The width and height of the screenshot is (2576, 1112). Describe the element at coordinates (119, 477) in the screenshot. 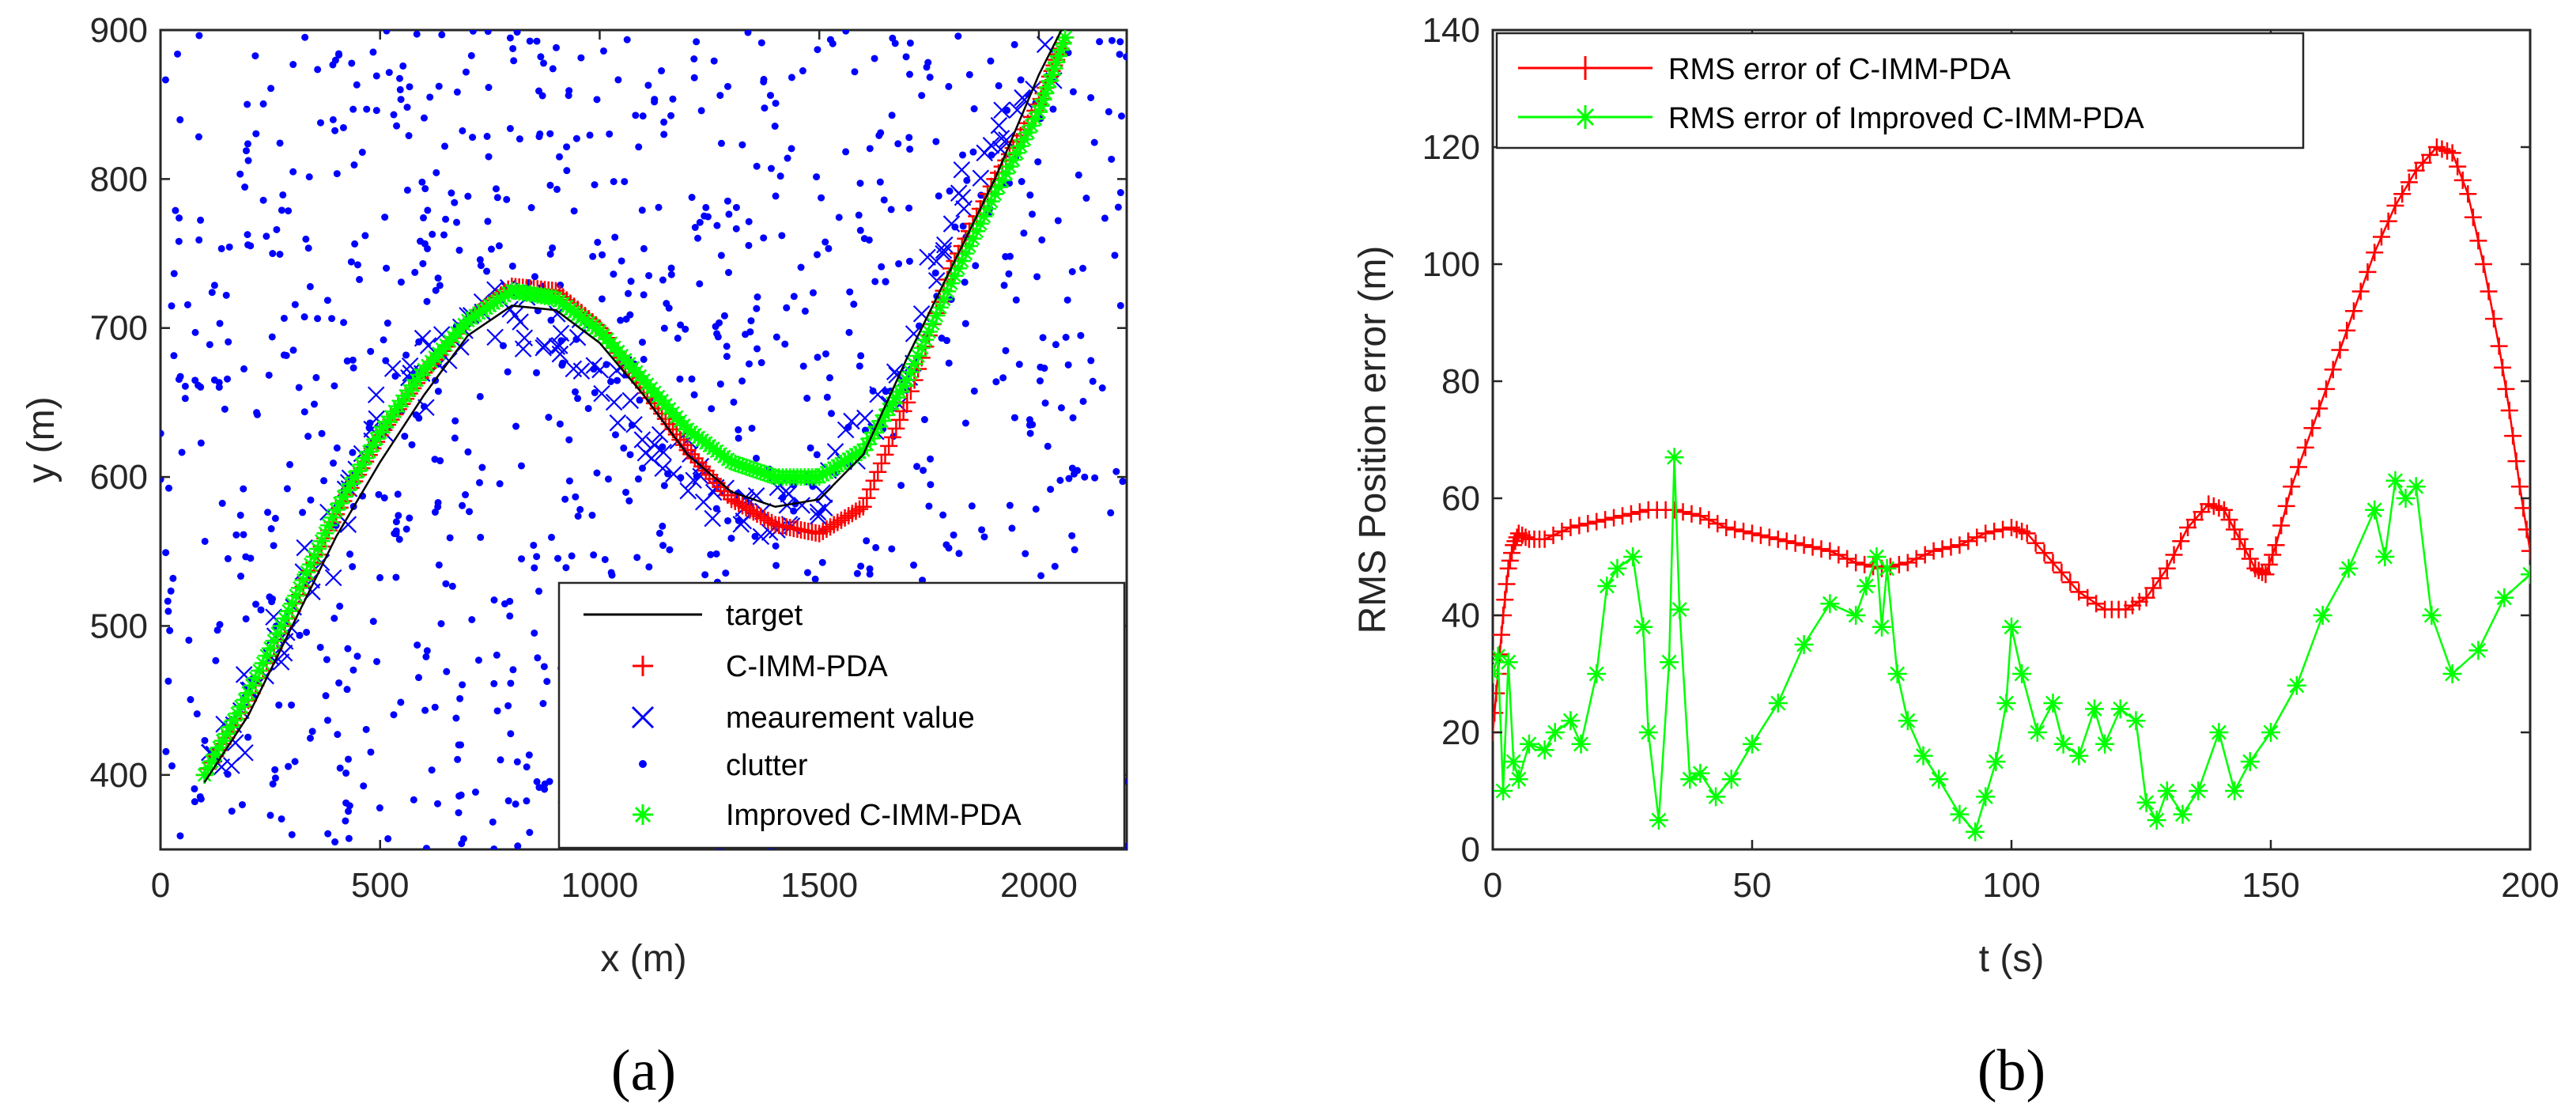

I see `panel-a-y-tick-label: 600` at that location.